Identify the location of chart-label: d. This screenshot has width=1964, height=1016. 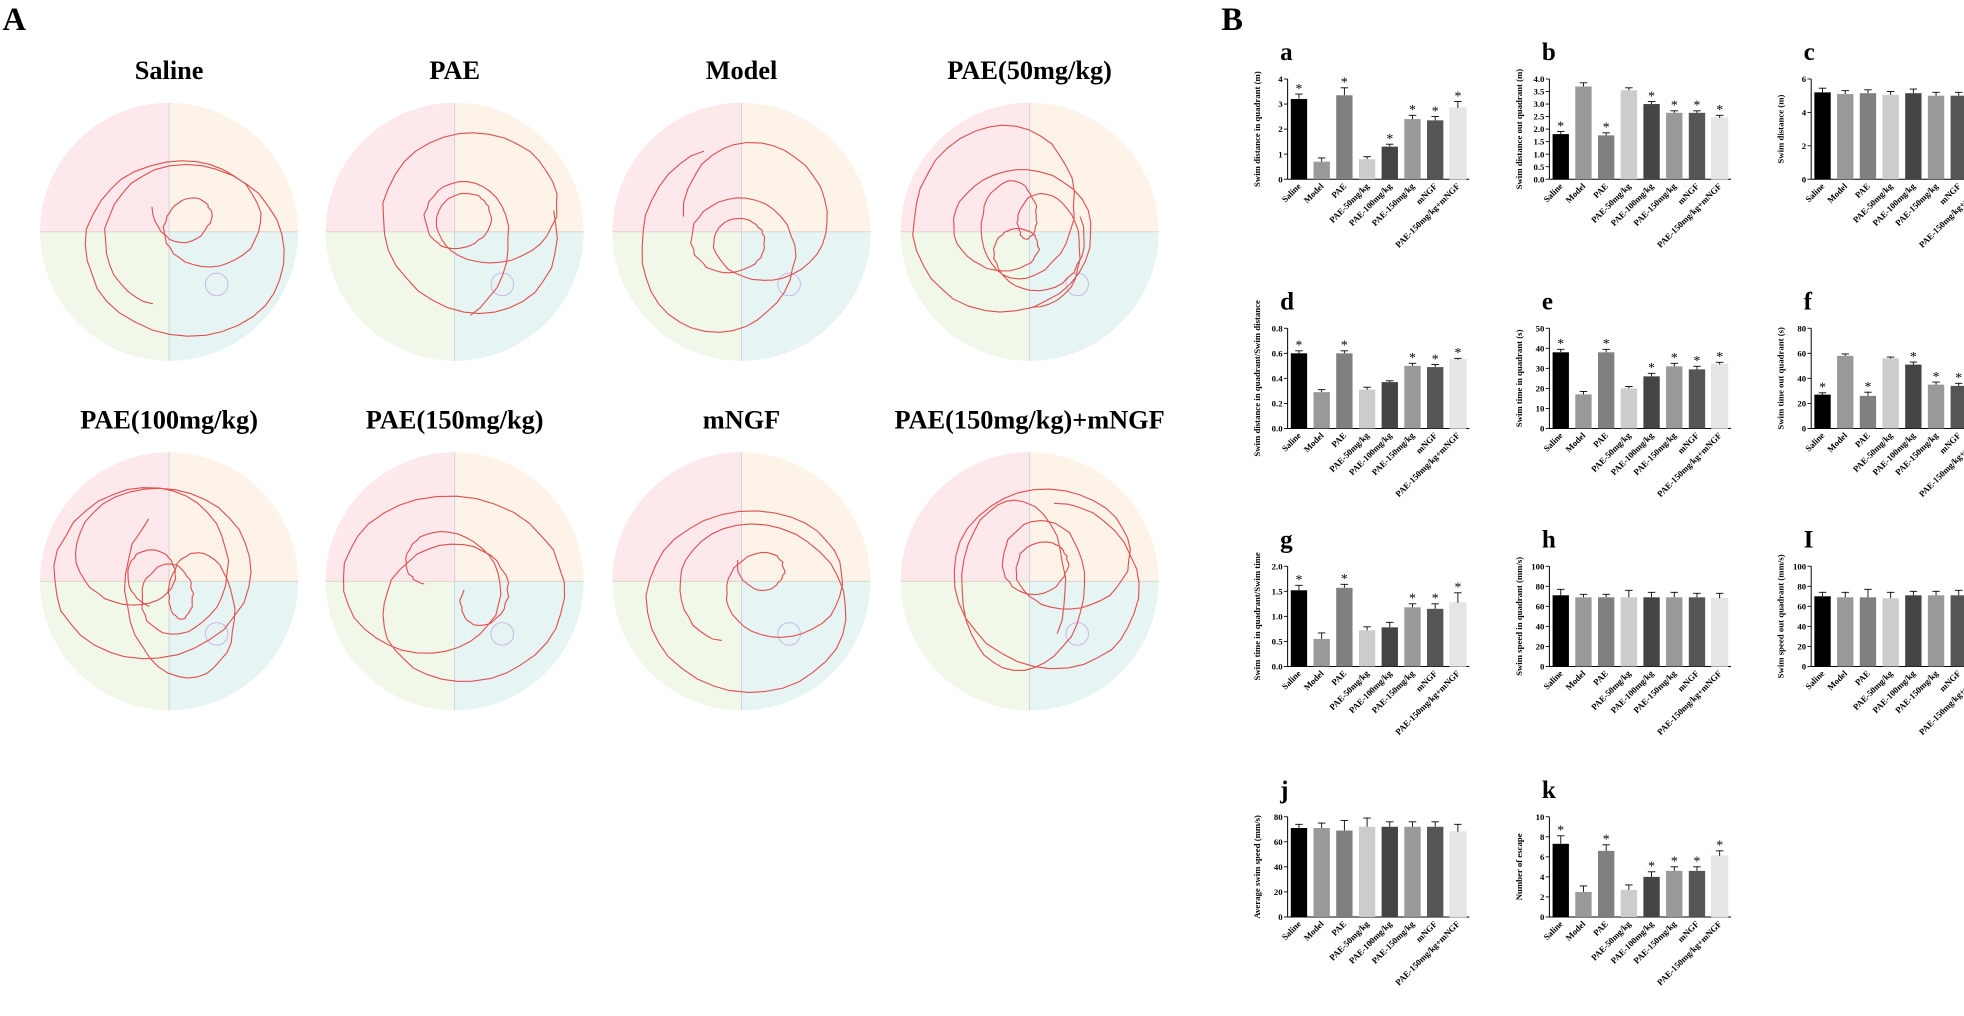
(1287, 301).